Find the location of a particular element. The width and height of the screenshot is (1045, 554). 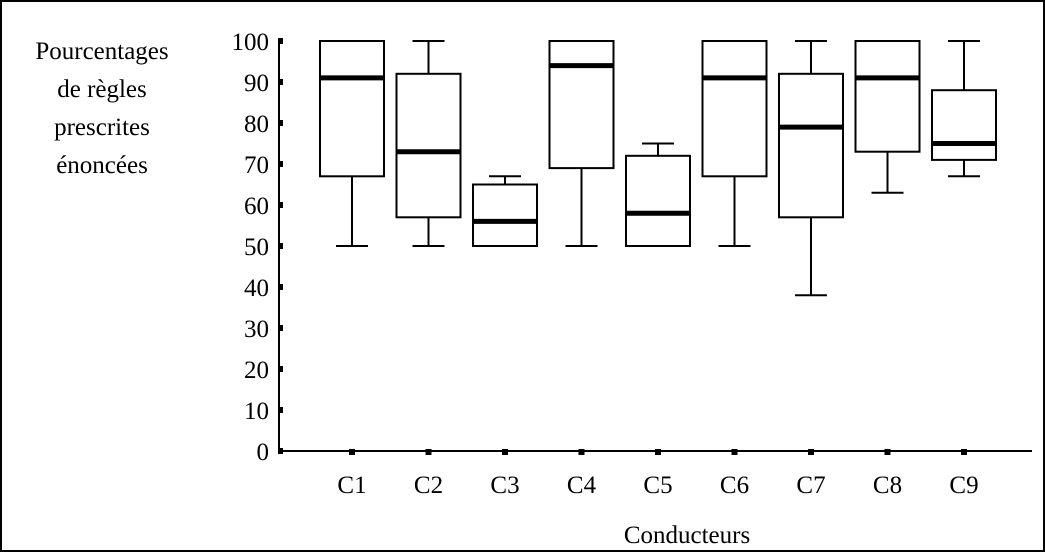

x-category-label: C6 is located at coordinates (734, 485).